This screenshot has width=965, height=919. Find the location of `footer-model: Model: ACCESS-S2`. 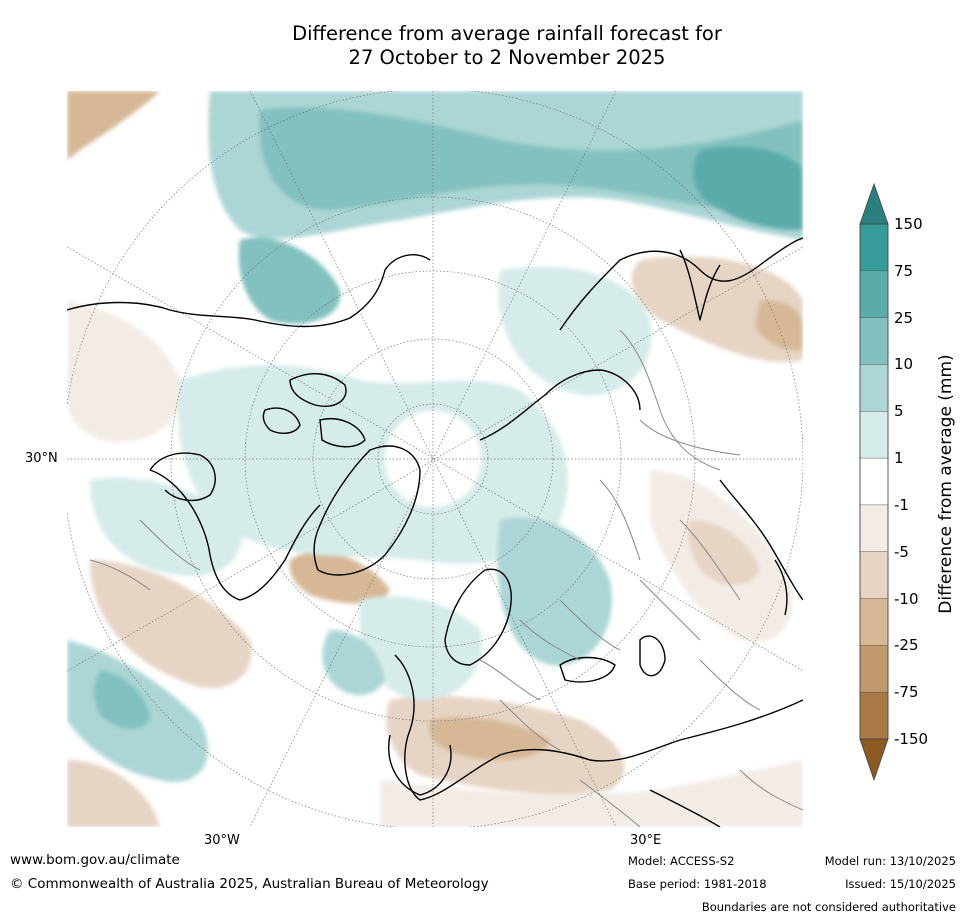

footer-model: Model: ACCESS-S2 is located at coordinates (681, 861).